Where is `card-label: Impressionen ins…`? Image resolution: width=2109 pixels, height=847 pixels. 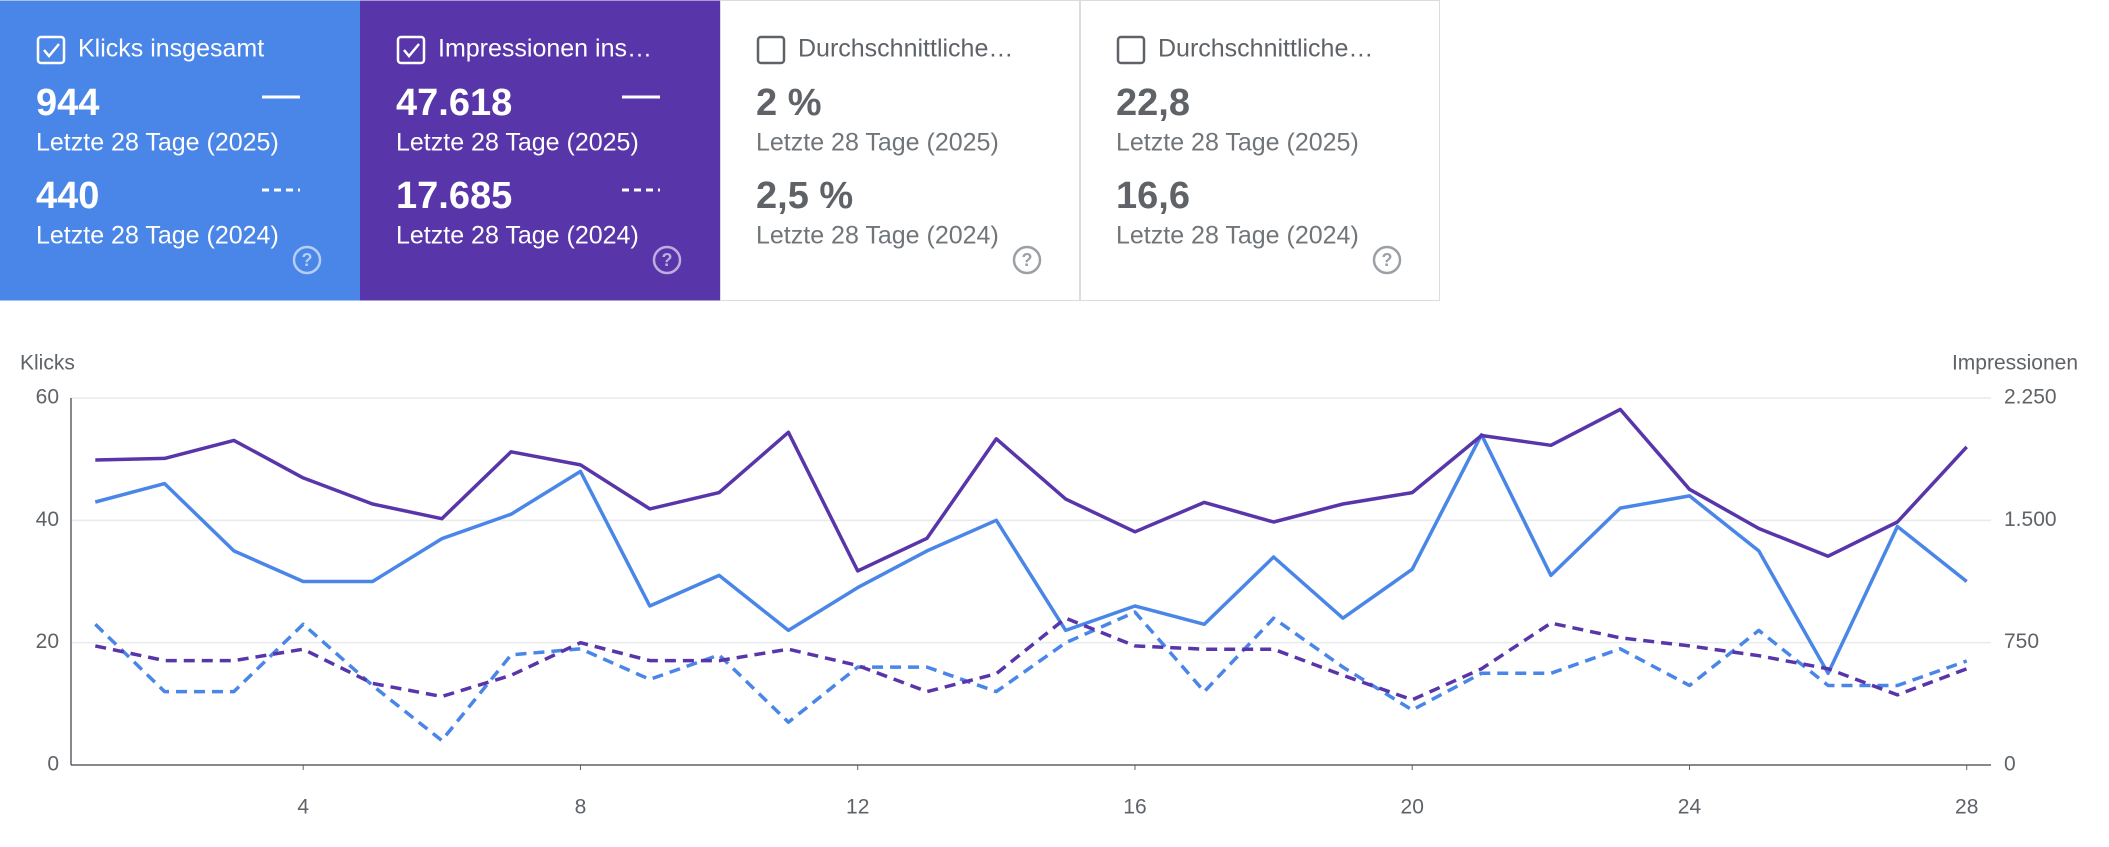 card-label: Impressionen ins… is located at coordinates (545, 49).